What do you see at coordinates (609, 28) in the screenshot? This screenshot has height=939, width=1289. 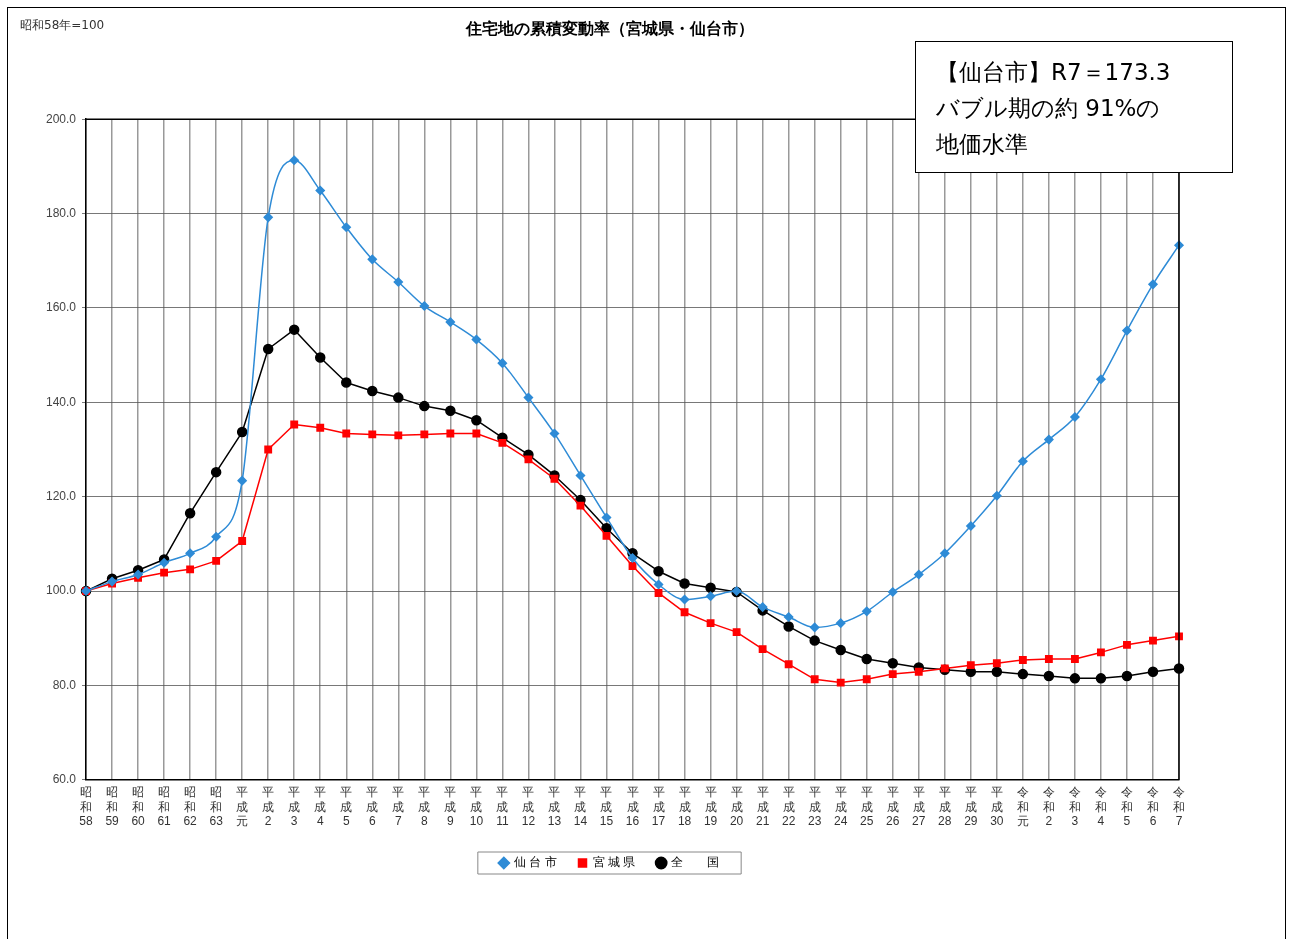 I see `chart-title: 住宅地の累積変動率（宮城県・仙台市）` at bounding box center [609, 28].